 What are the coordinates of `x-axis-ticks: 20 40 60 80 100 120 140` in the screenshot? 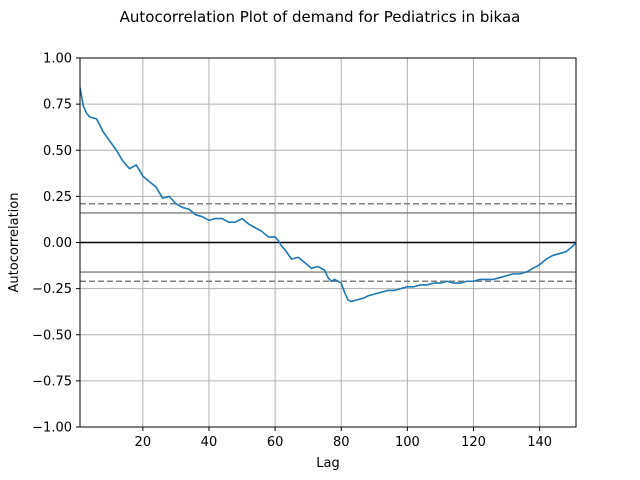 It's located at (343, 438).